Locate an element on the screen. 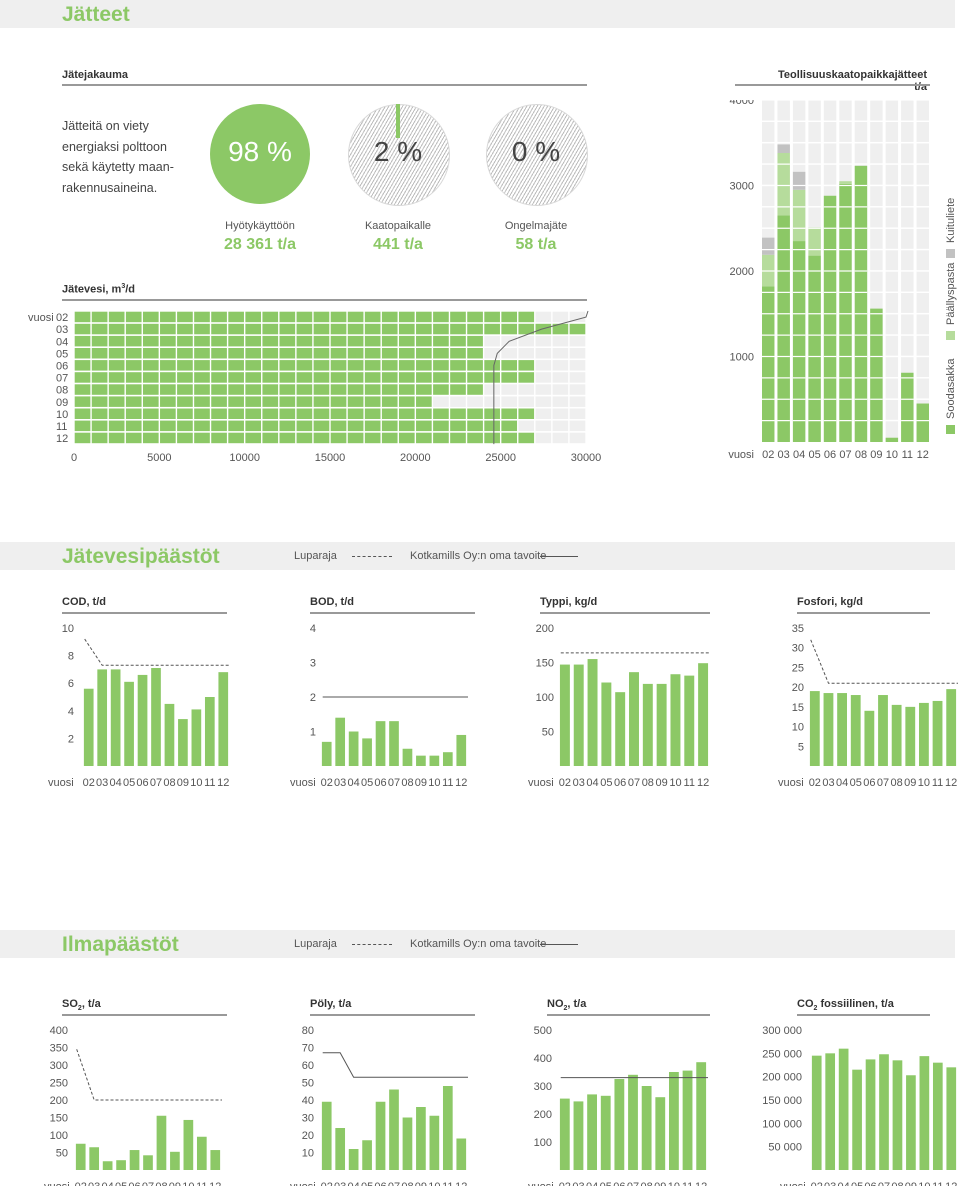 This screenshot has width=960, height=1186. y-tick-label: 10 is located at coordinates (798, 728).